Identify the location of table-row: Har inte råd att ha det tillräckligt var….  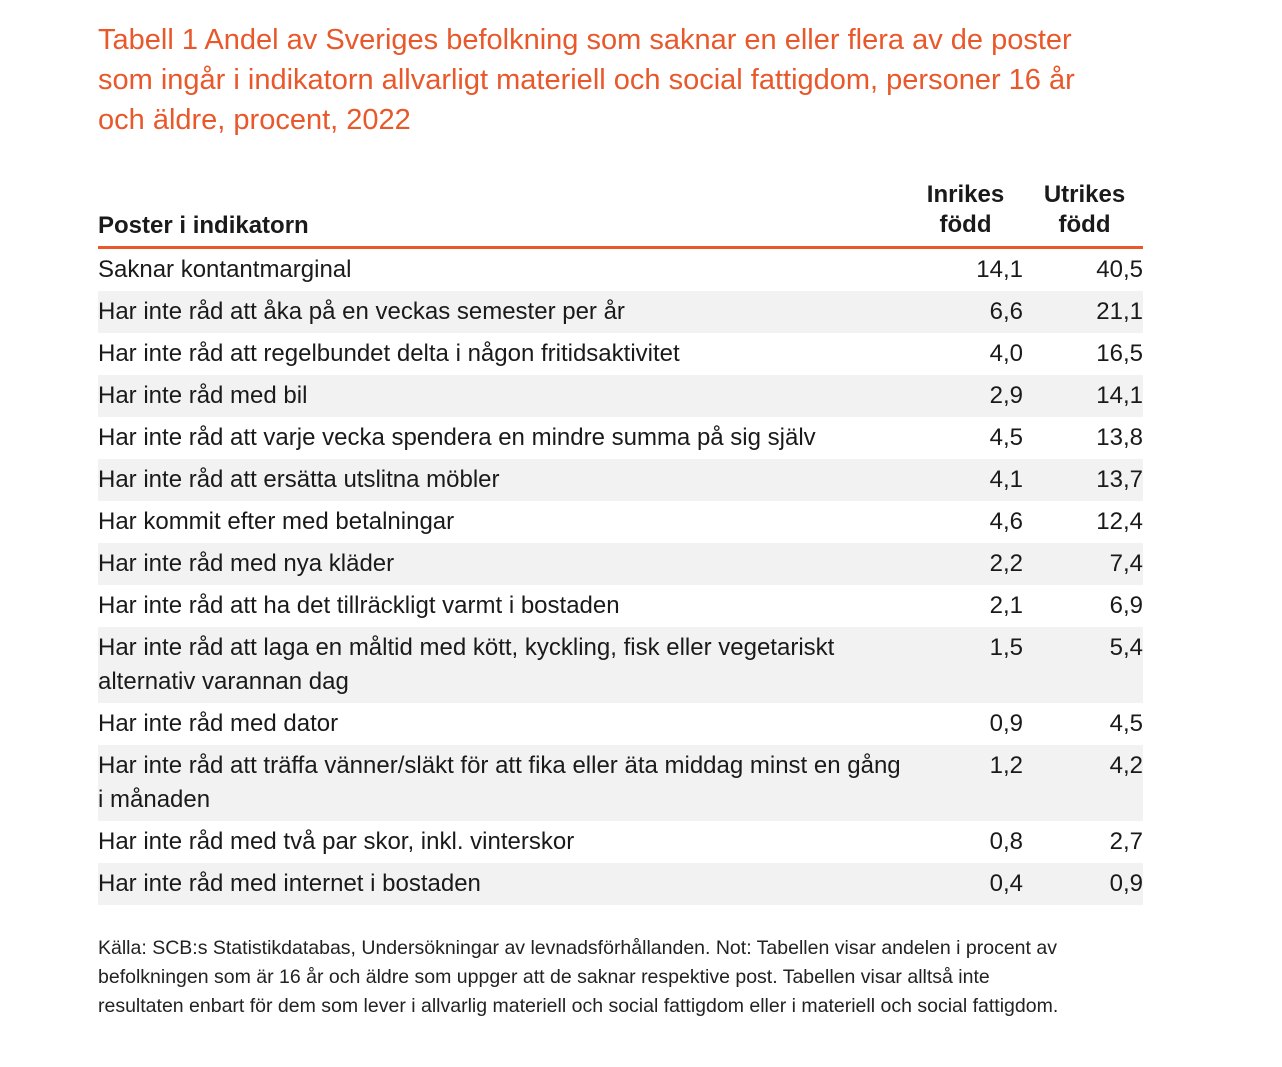
(620, 606).